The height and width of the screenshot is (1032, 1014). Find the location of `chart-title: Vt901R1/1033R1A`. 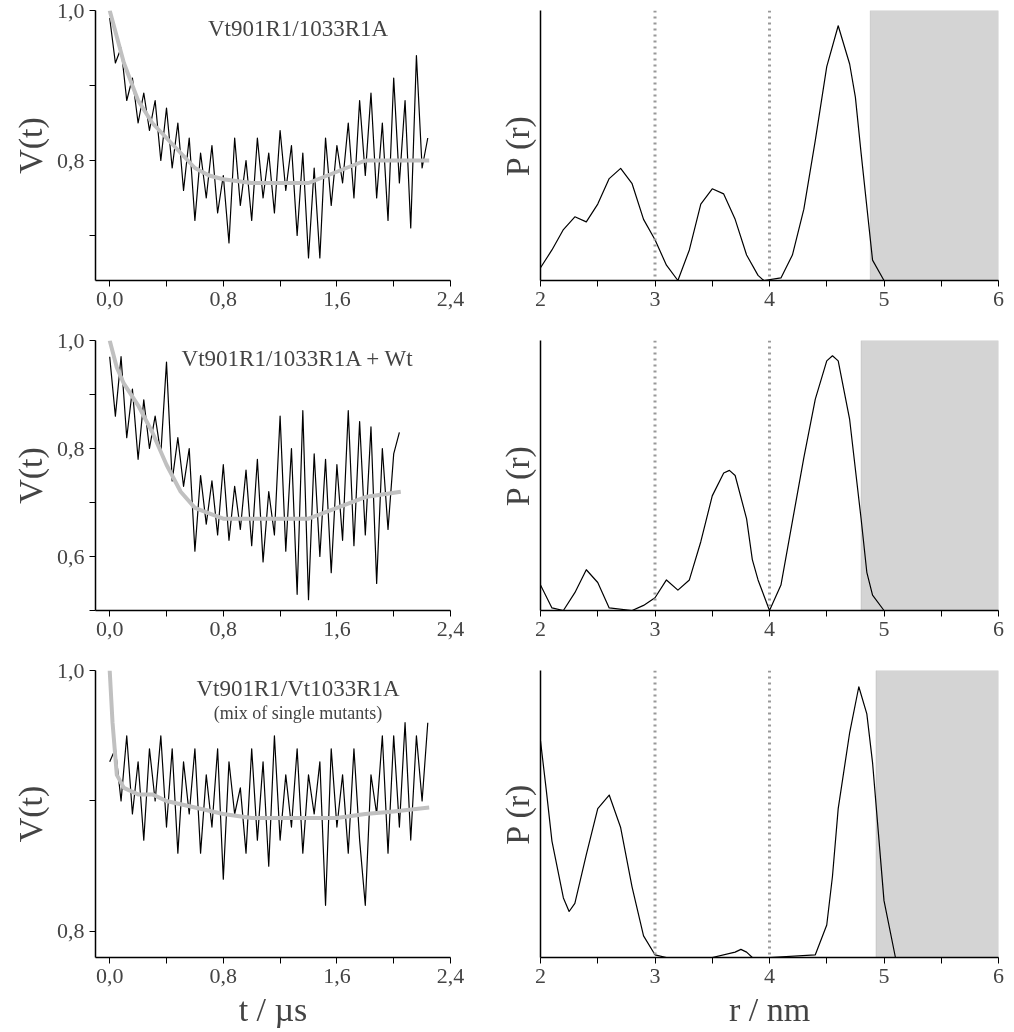

chart-title: Vt901R1/1033R1A is located at coordinates (298, 28).